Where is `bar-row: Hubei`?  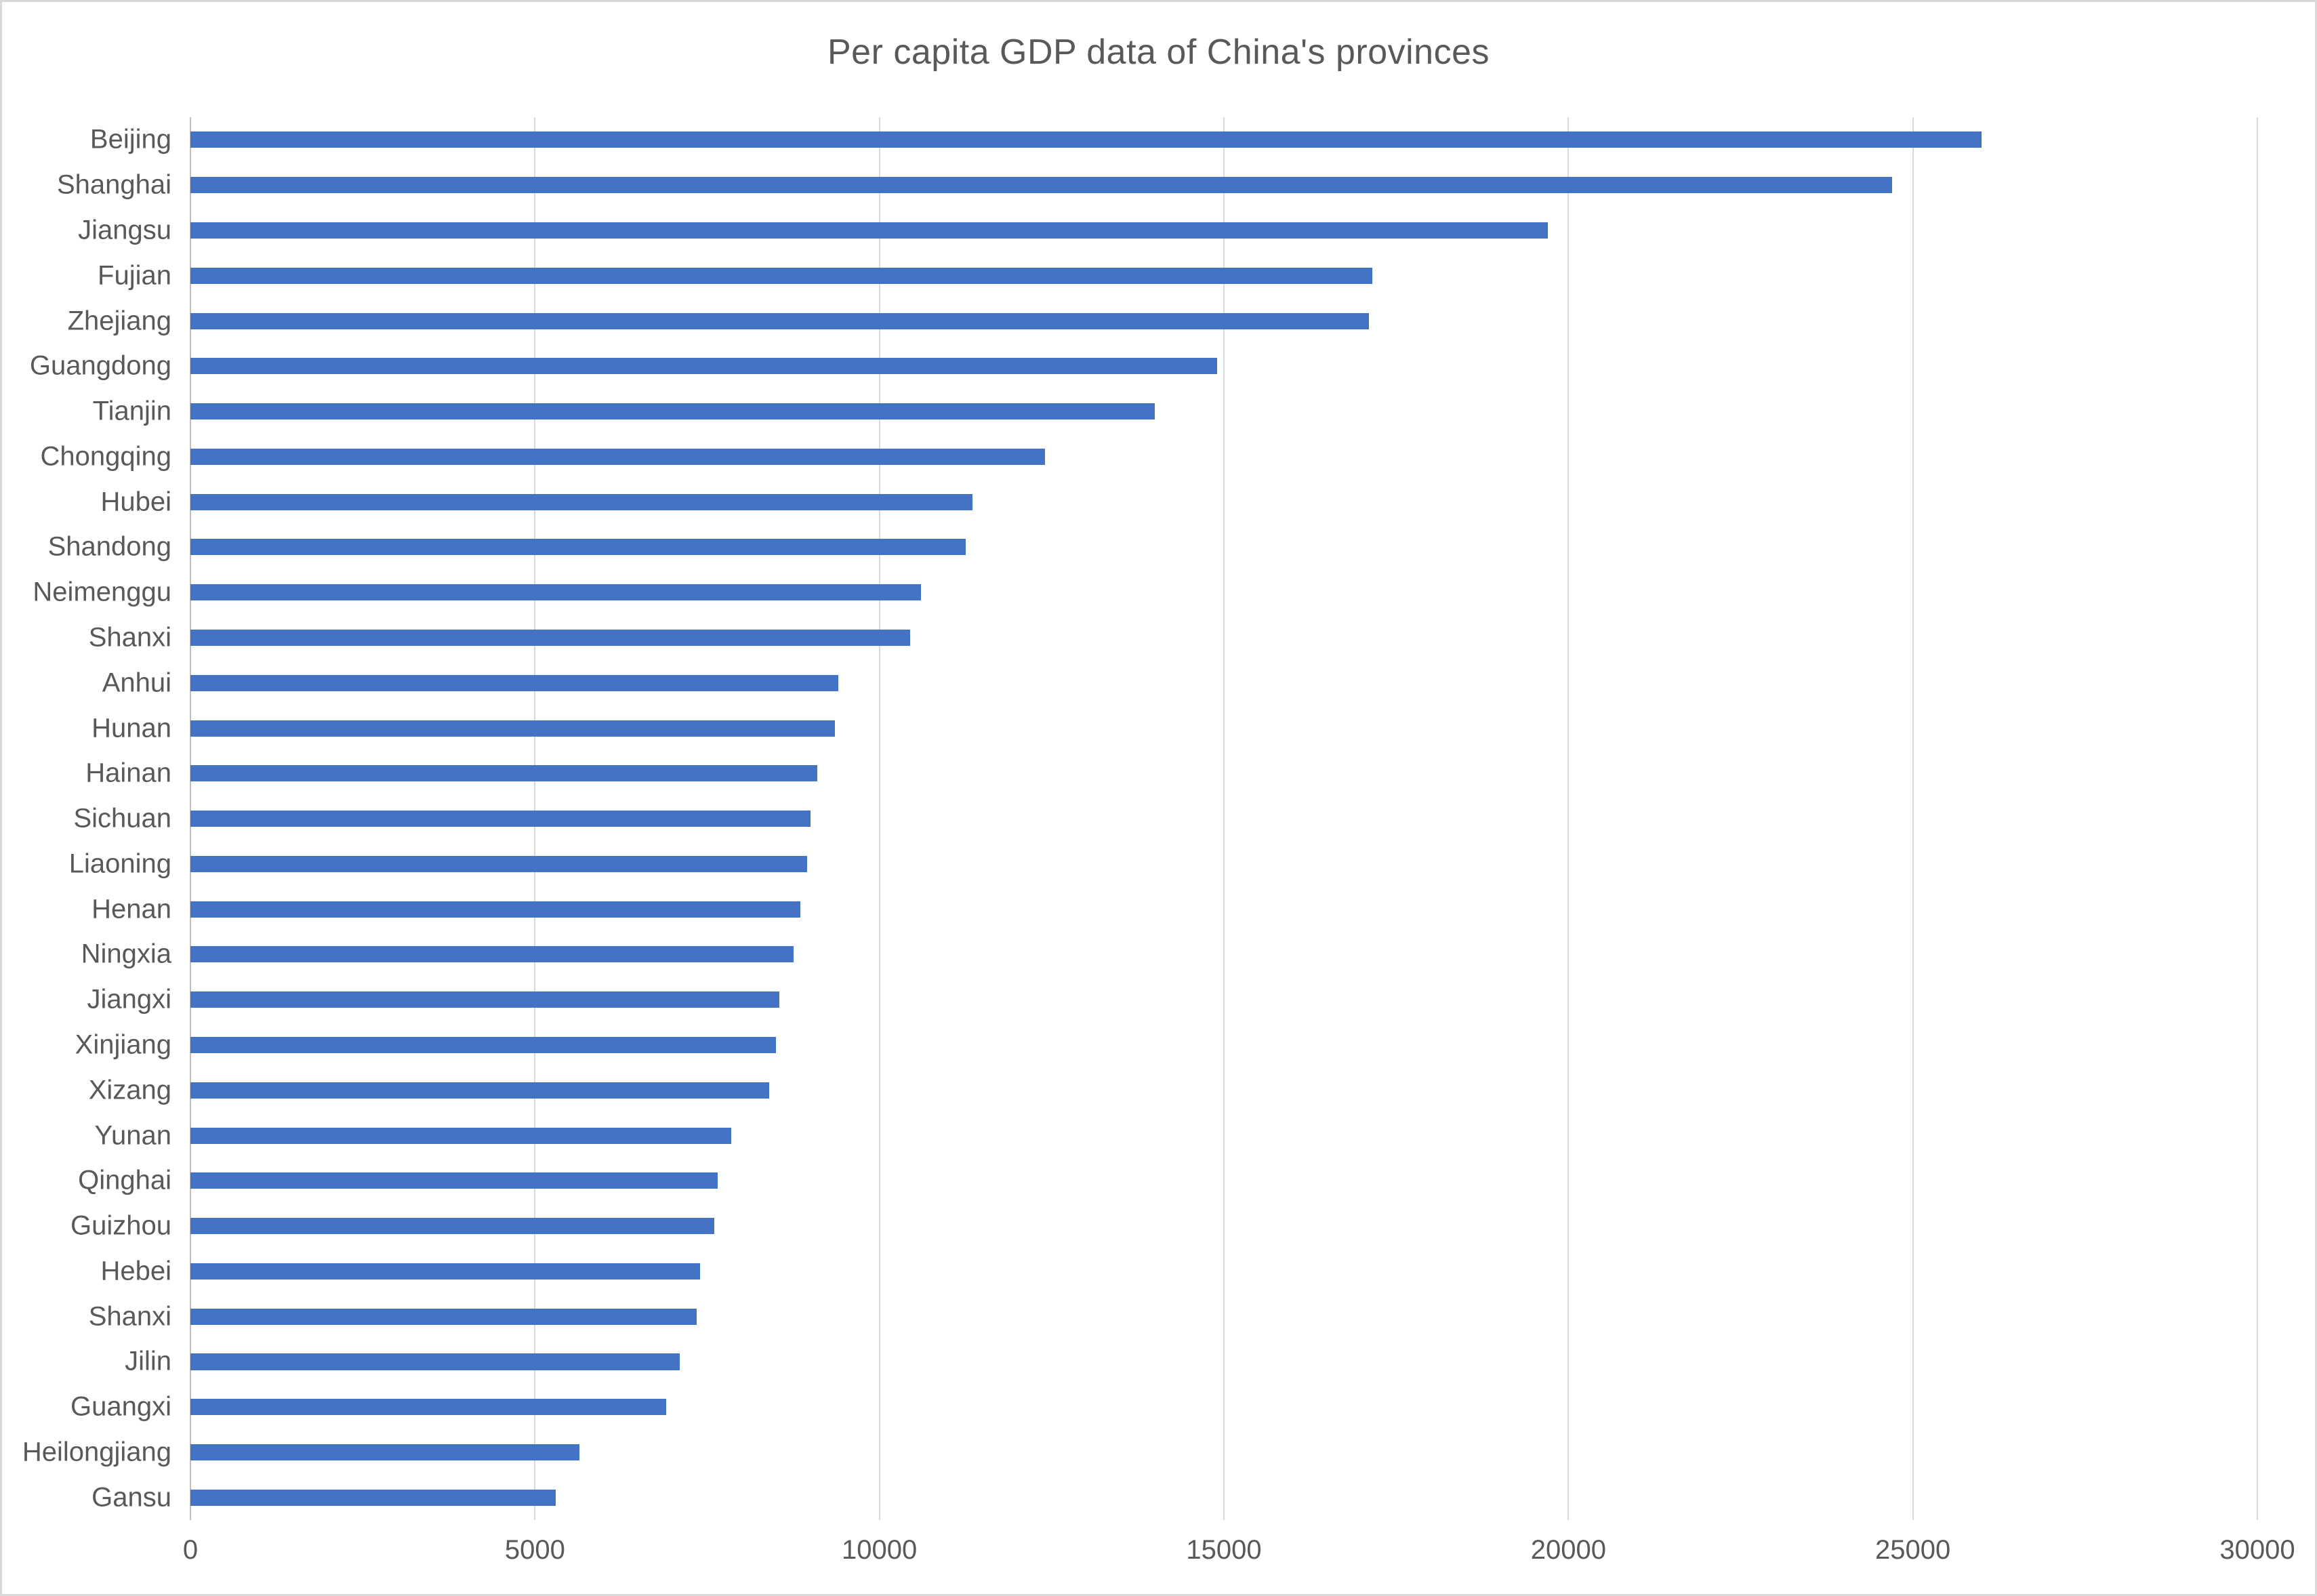
bar-row: Hubei is located at coordinates (1178, 502).